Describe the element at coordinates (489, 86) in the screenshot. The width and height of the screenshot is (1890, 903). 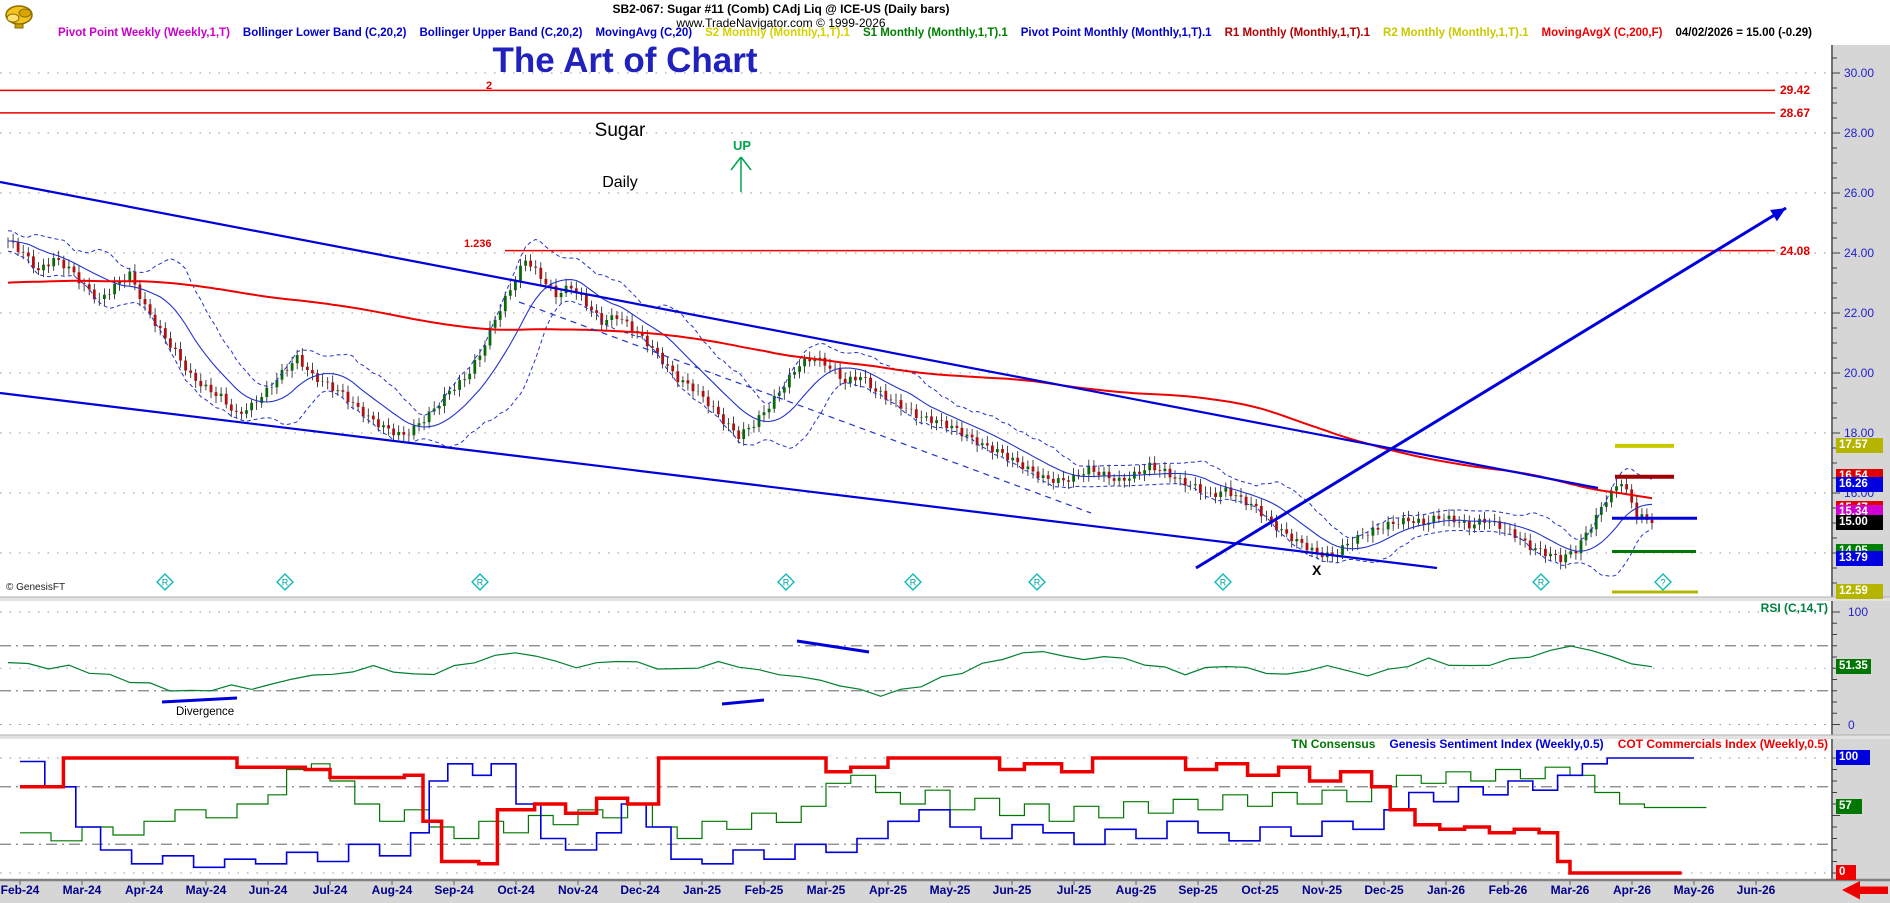
I see `fib-level-2-label: 2` at that location.